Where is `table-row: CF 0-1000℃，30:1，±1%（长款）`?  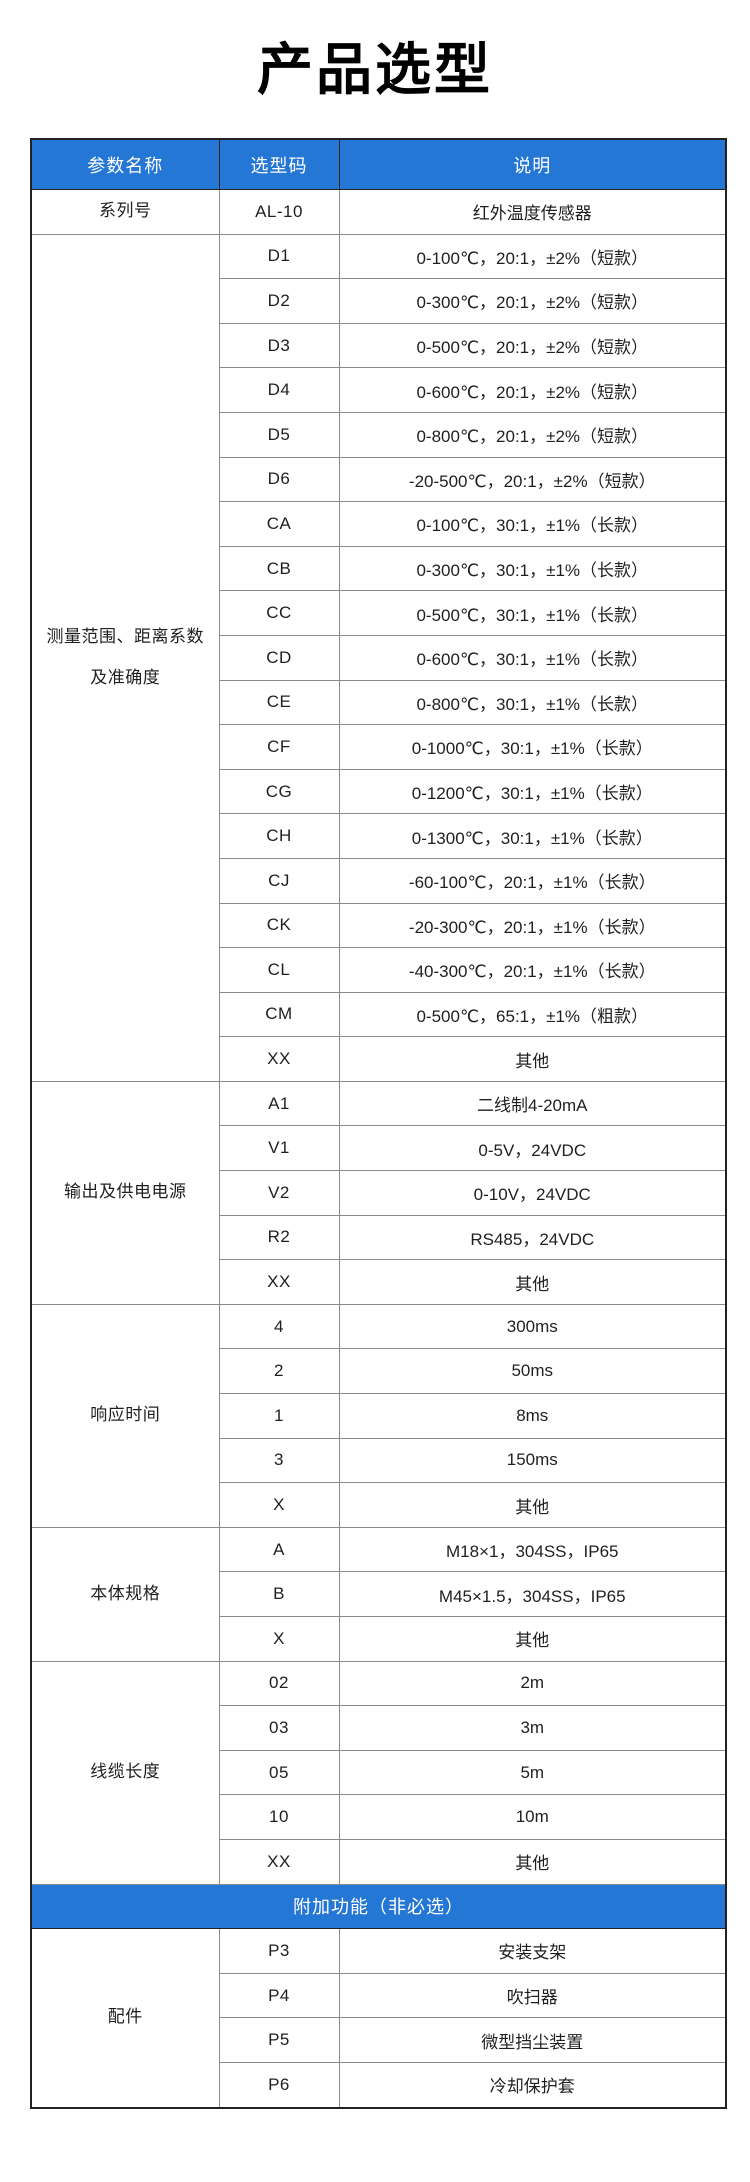 table-row: CF 0-1000℃，30:1，±1%（长款） is located at coordinates (379, 747).